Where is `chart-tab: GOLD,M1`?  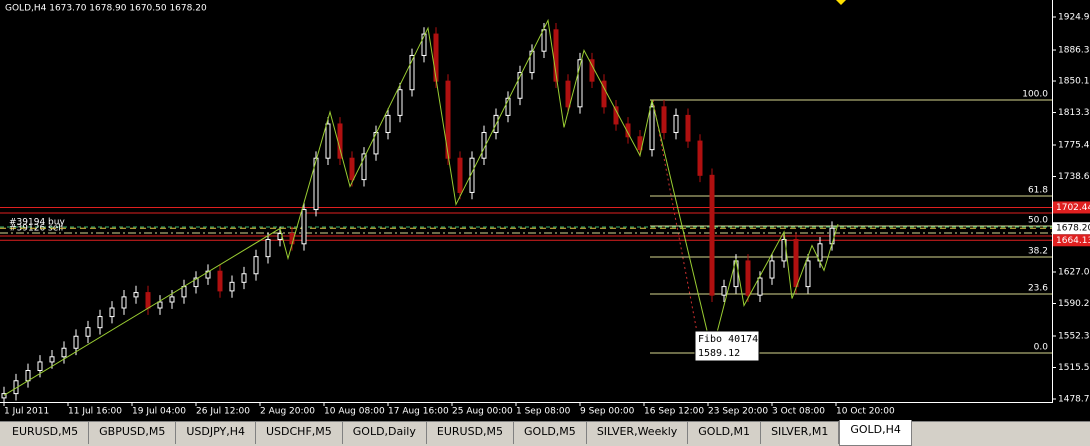 chart-tab: GOLD,M1 is located at coordinates (725, 433).